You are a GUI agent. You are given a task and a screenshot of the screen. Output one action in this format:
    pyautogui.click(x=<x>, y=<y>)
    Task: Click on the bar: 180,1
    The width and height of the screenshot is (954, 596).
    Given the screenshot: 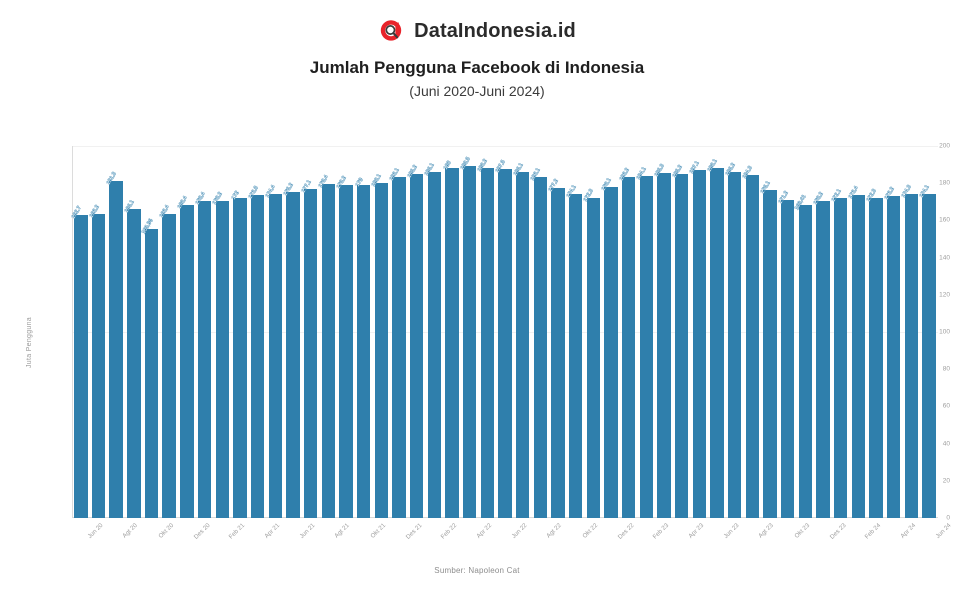 What is the action you would take?
    pyautogui.click(x=379, y=345)
    